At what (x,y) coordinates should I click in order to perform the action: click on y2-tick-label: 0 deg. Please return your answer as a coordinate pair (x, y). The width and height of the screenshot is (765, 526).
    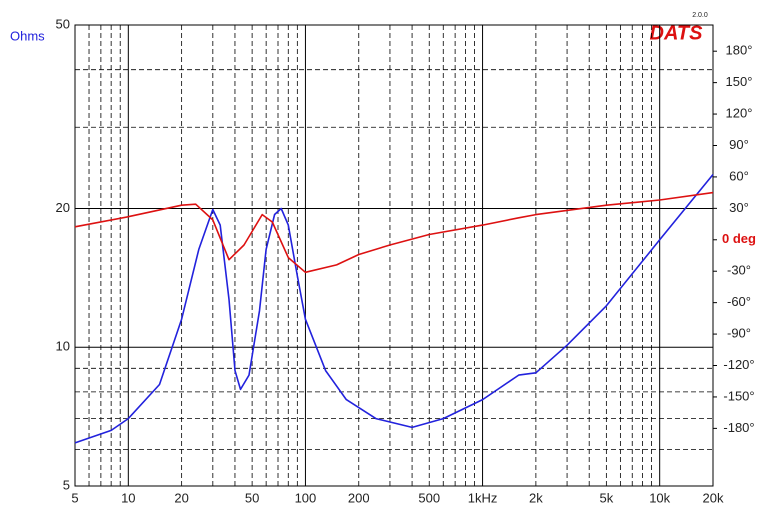
    Looking at the image, I should click on (739, 238).